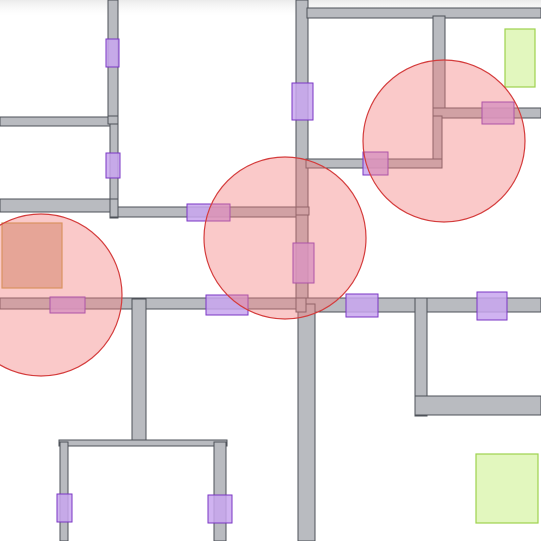 Image resolution: width=541 pixels, height=541 pixels. What do you see at coordinates (56, 205) in the screenshot?
I see `wall-left-mid-horizontal` at bounding box center [56, 205].